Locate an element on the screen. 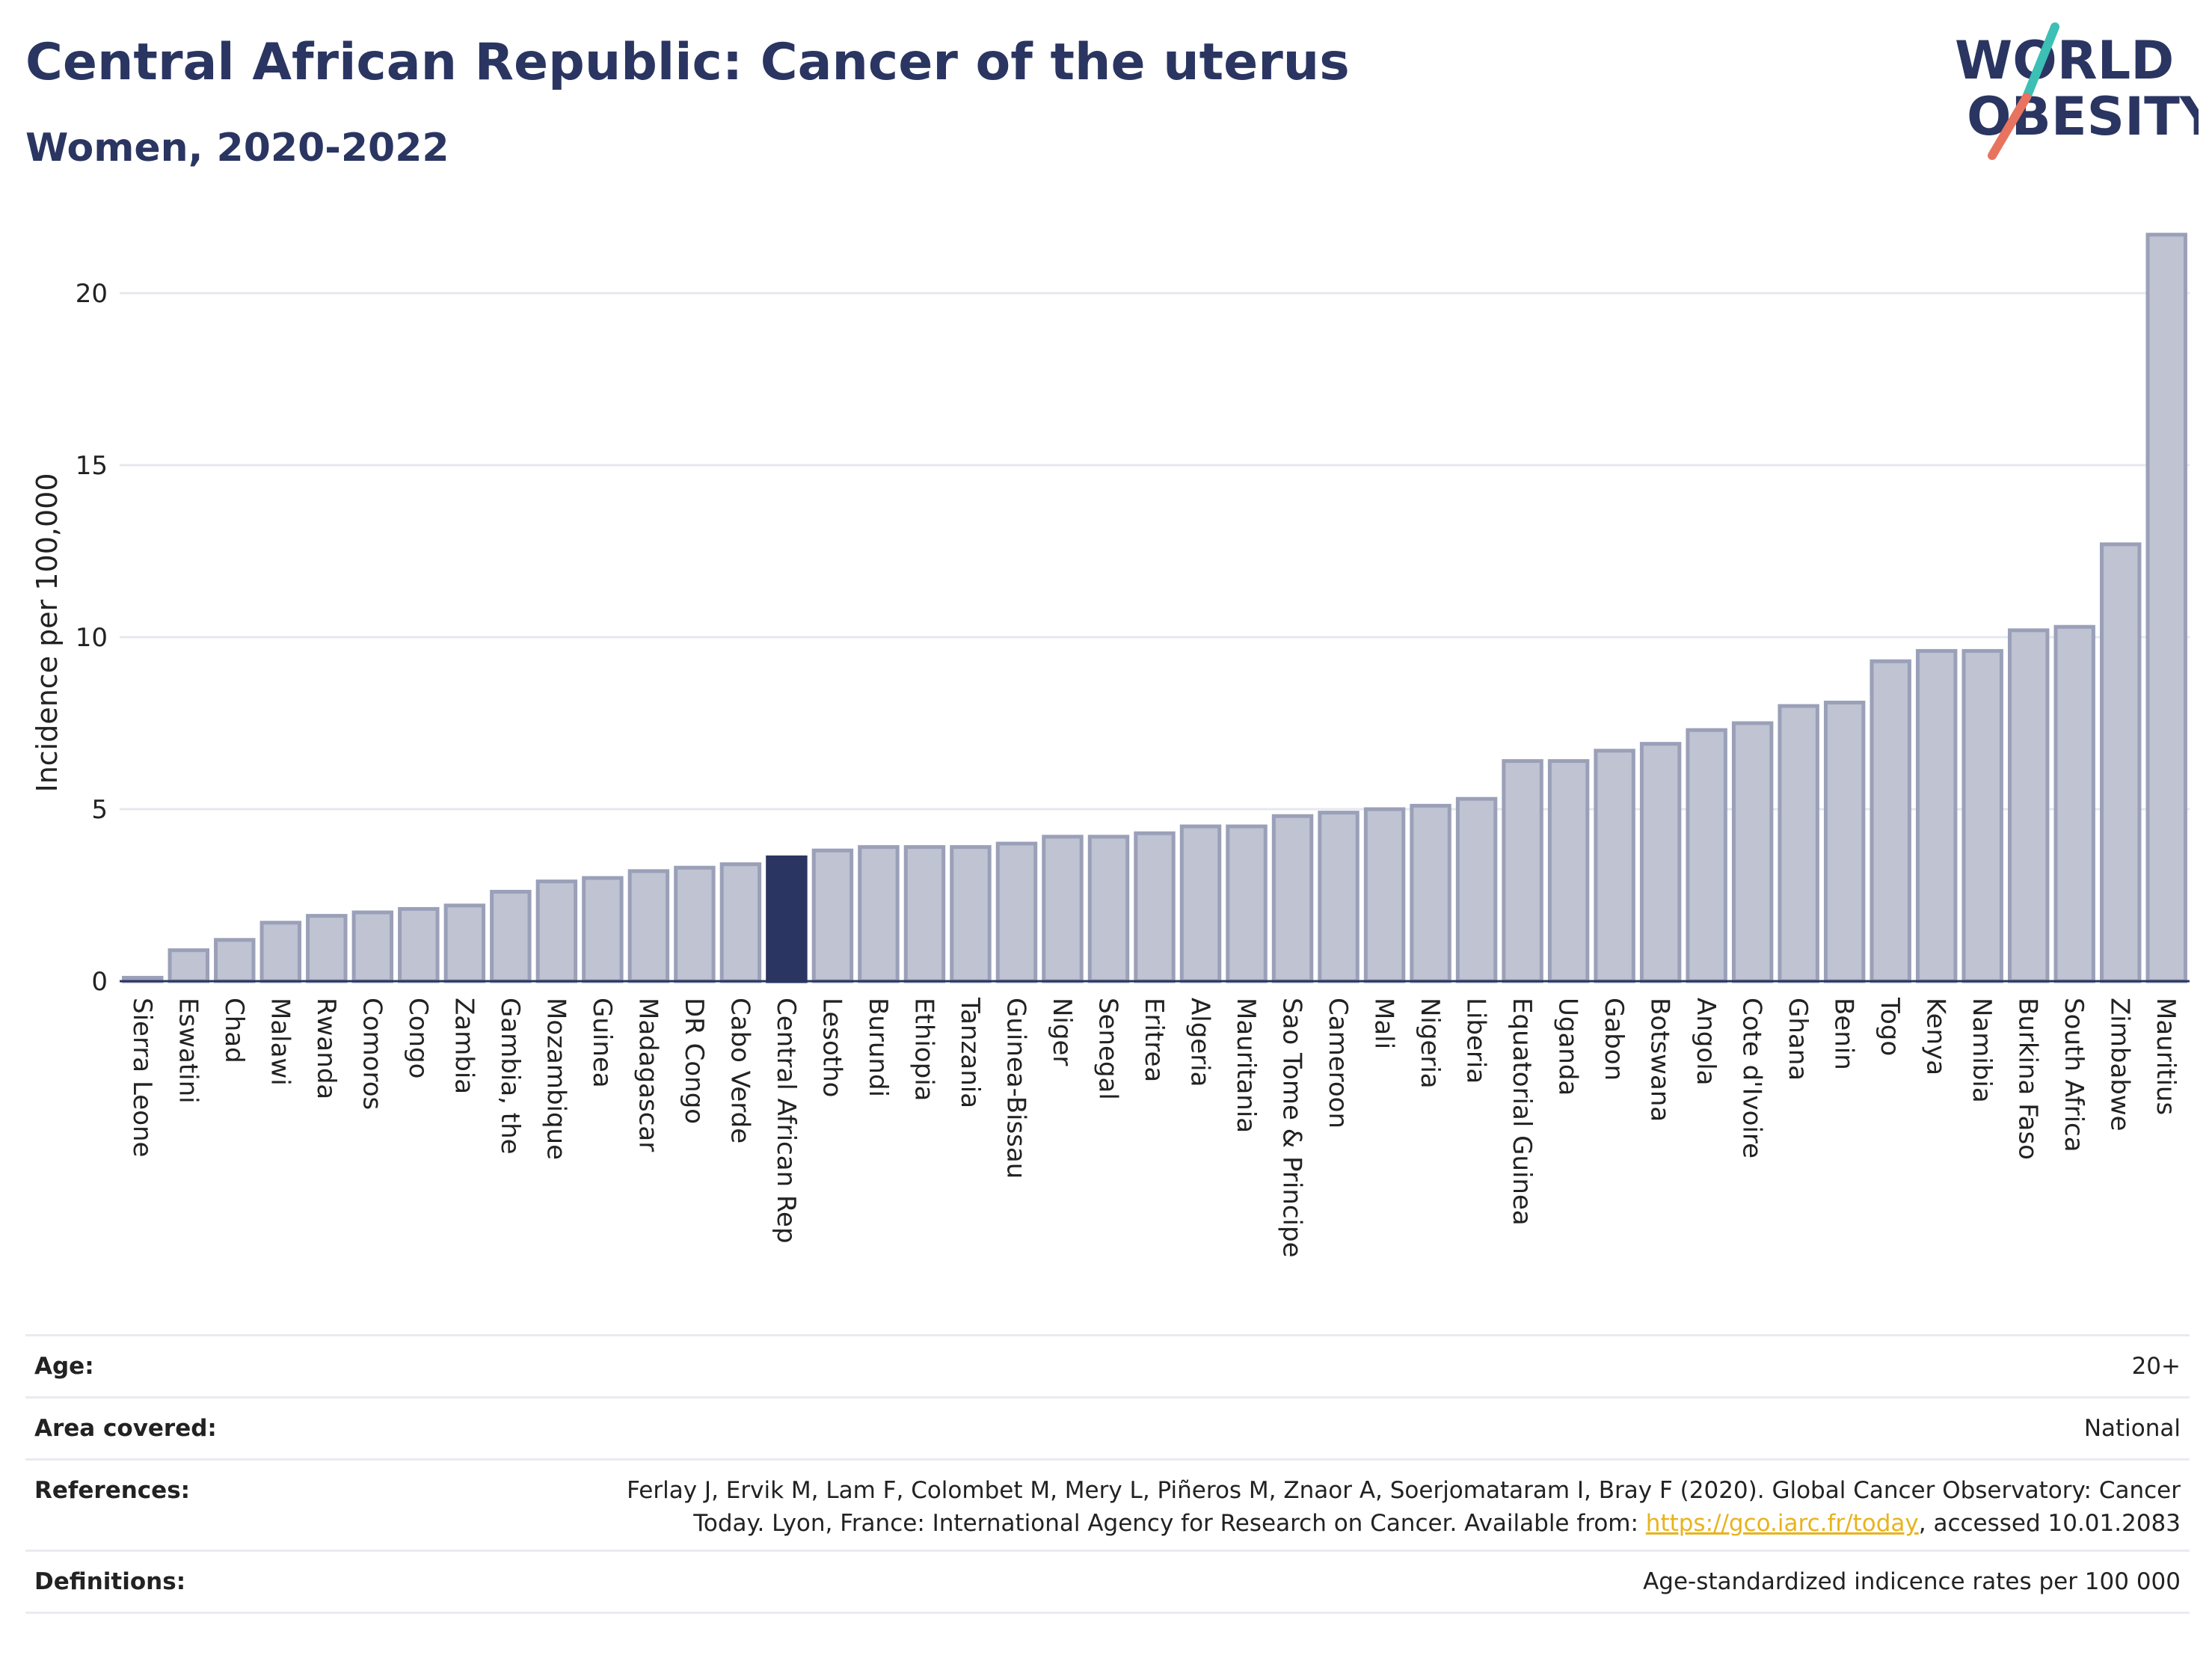 The image size is (2212, 1655). x-tick-label: Benin is located at coordinates (1844, 1034).